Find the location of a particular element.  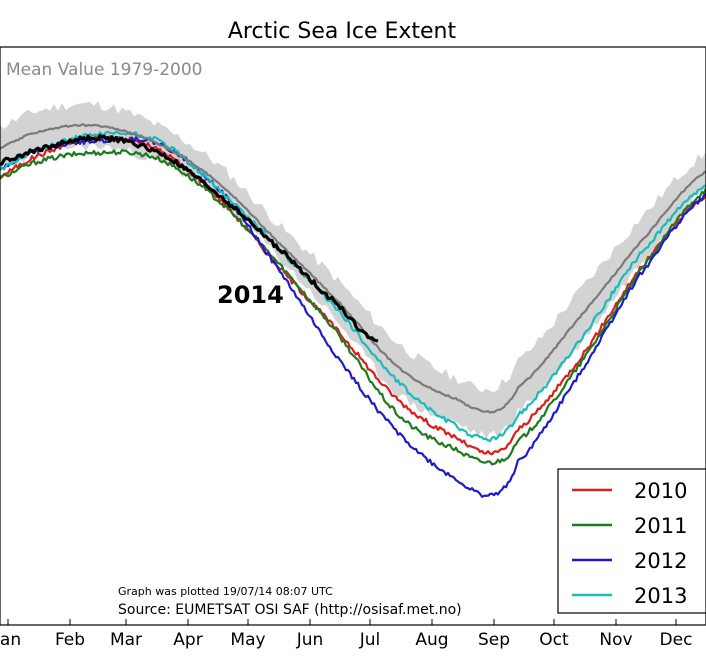

x-tick-label-apr: Apr is located at coordinates (187, 640).